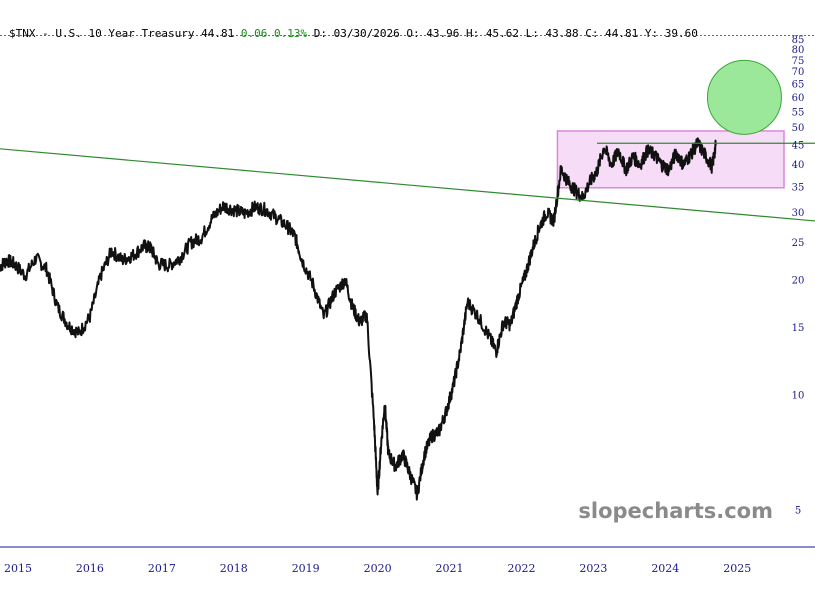 This screenshot has height=589, width=815. What do you see at coordinates (357, 33) in the screenshot?
I see `header-date: D: 03/30/2026` at bounding box center [357, 33].